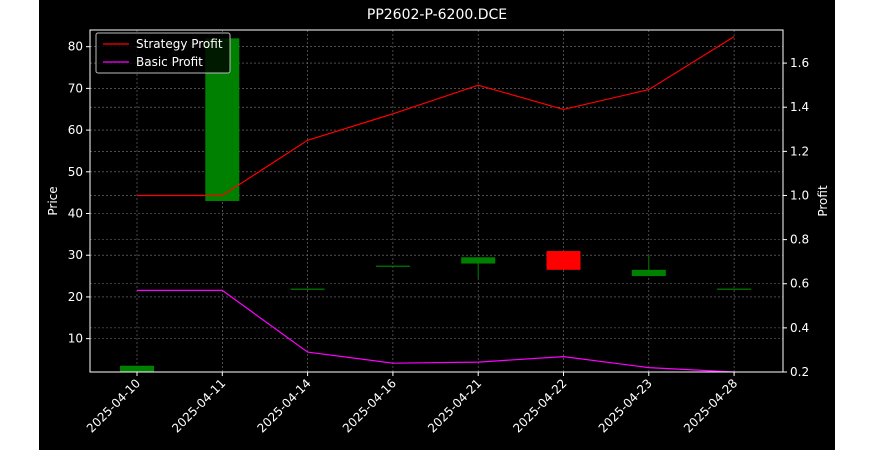 Image resolution: width=878 pixels, height=450 pixels. Describe the element at coordinates (75, 88) in the screenshot. I see `left-tick-label: 70` at that location.